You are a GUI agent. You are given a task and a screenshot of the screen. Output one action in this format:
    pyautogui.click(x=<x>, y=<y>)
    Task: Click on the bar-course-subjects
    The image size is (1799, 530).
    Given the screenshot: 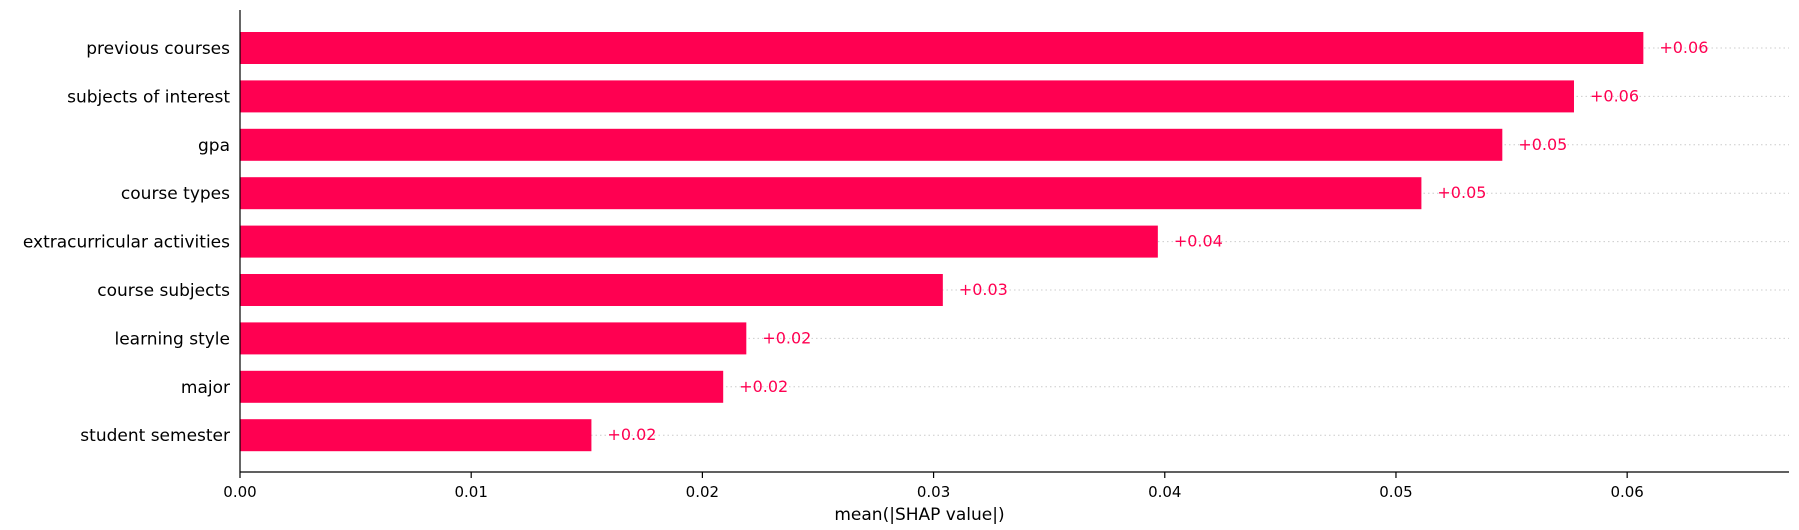 What is the action you would take?
    pyautogui.click(x=591, y=290)
    